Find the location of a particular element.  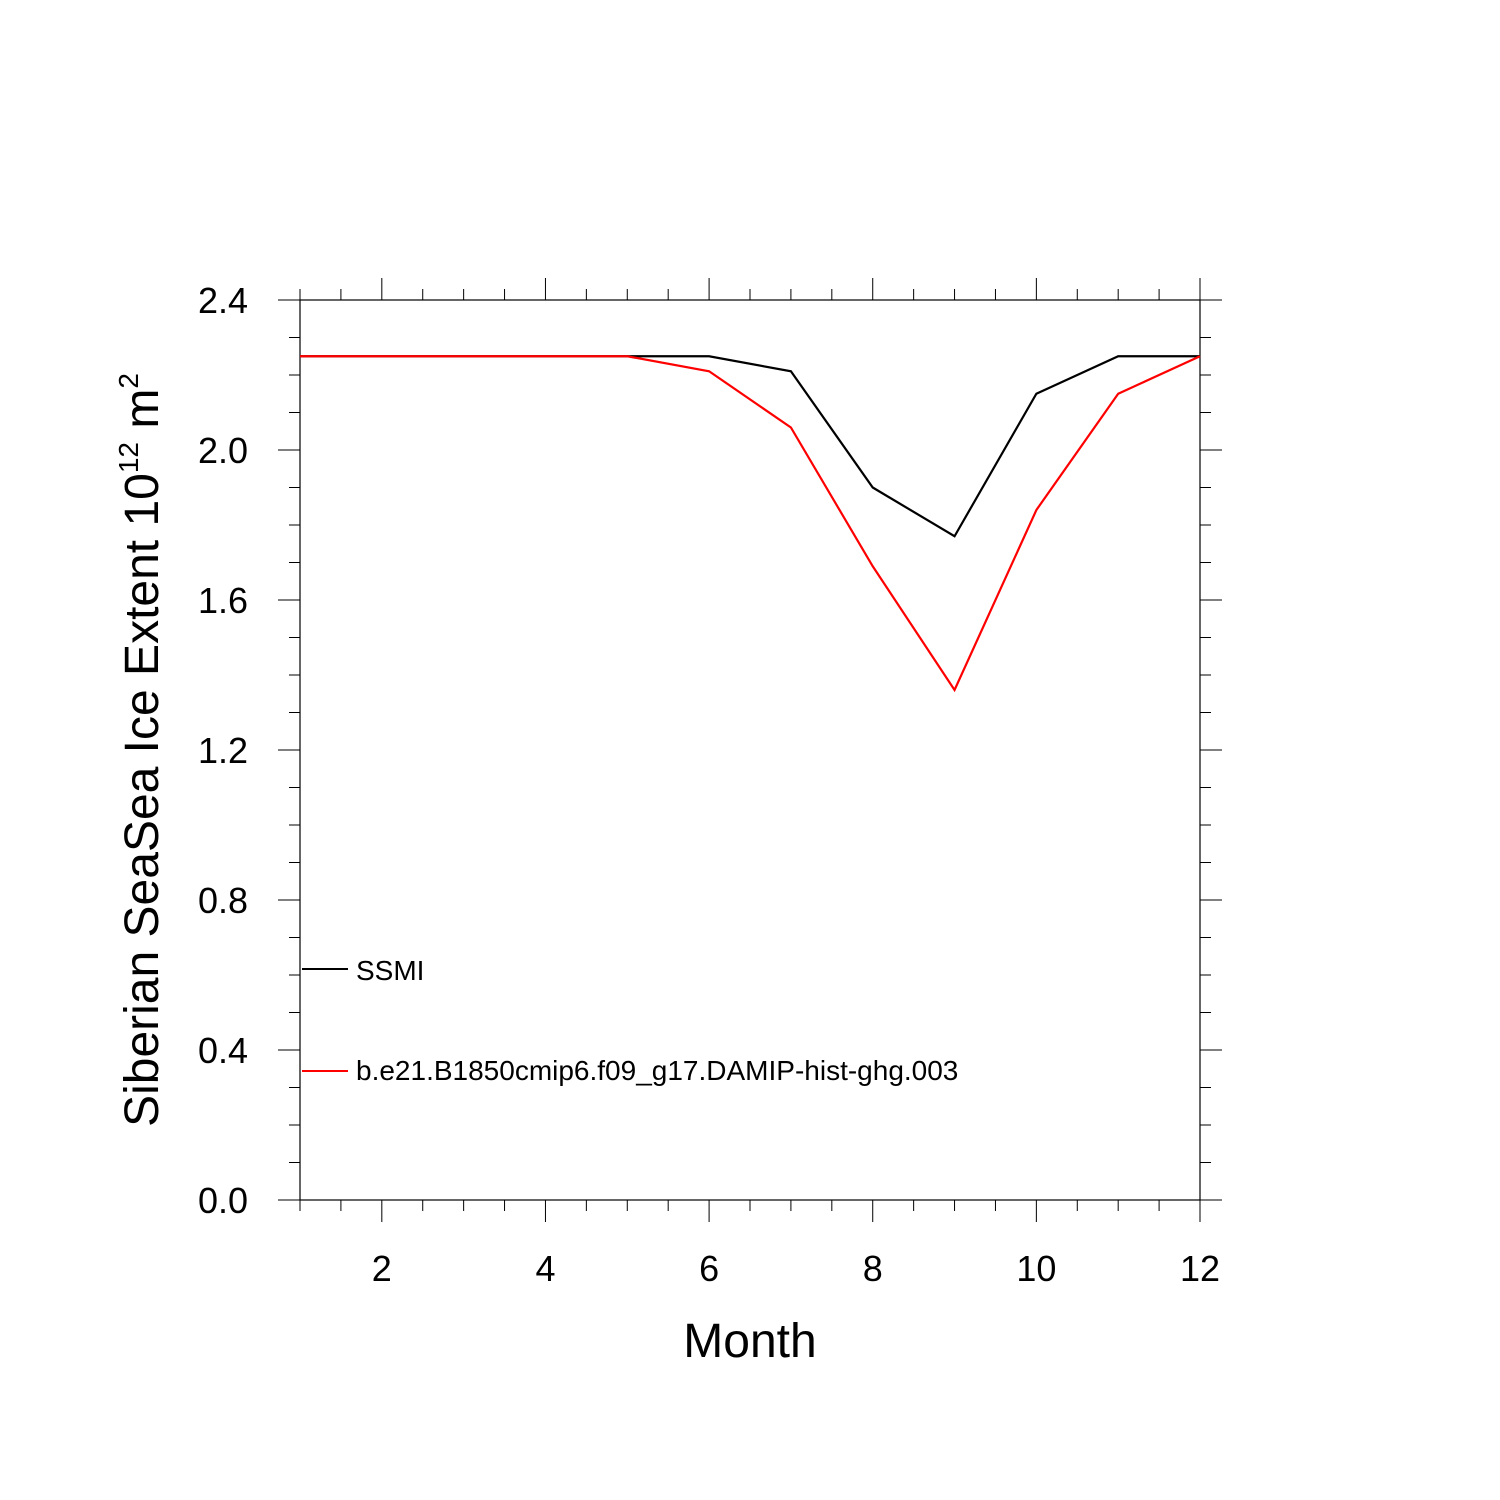

x-tick-label: 10 is located at coordinates (1036, 1268).